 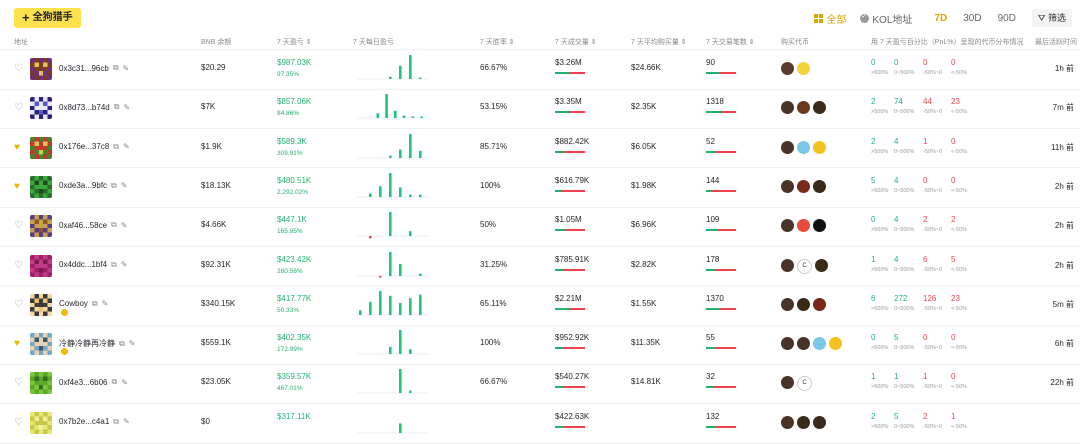 What do you see at coordinates (659, 42) in the screenshot?
I see `header-avgbuy: 7 天平均购买量 ⇕` at bounding box center [659, 42].